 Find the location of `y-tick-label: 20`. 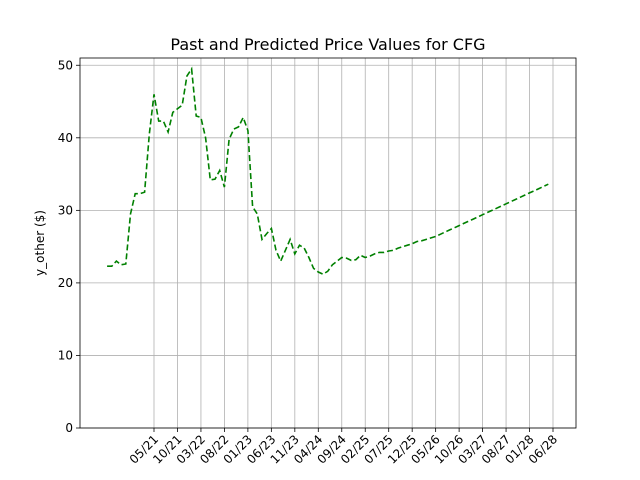

y-tick-label: 20 is located at coordinates (65, 283).